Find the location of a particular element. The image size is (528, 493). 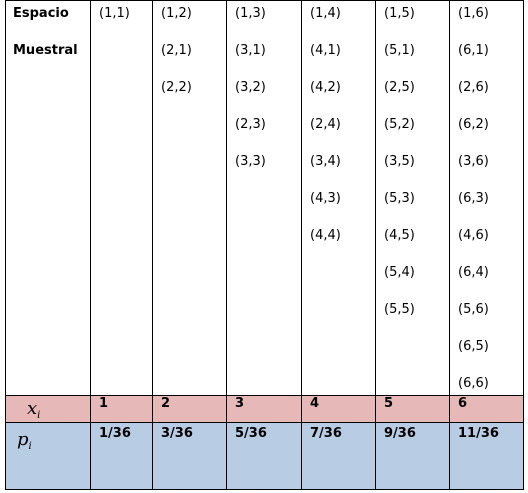

xi-value: 1 is located at coordinates (104, 403).